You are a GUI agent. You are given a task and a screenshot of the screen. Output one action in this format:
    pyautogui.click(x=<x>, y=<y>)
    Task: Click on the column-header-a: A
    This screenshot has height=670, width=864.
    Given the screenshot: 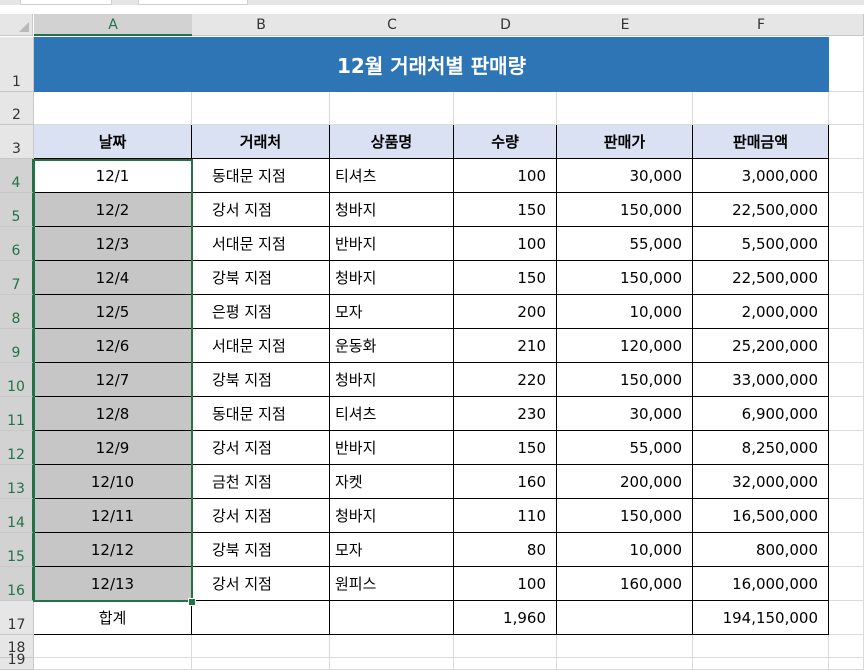 What is the action you would take?
    pyautogui.click(x=113, y=25)
    